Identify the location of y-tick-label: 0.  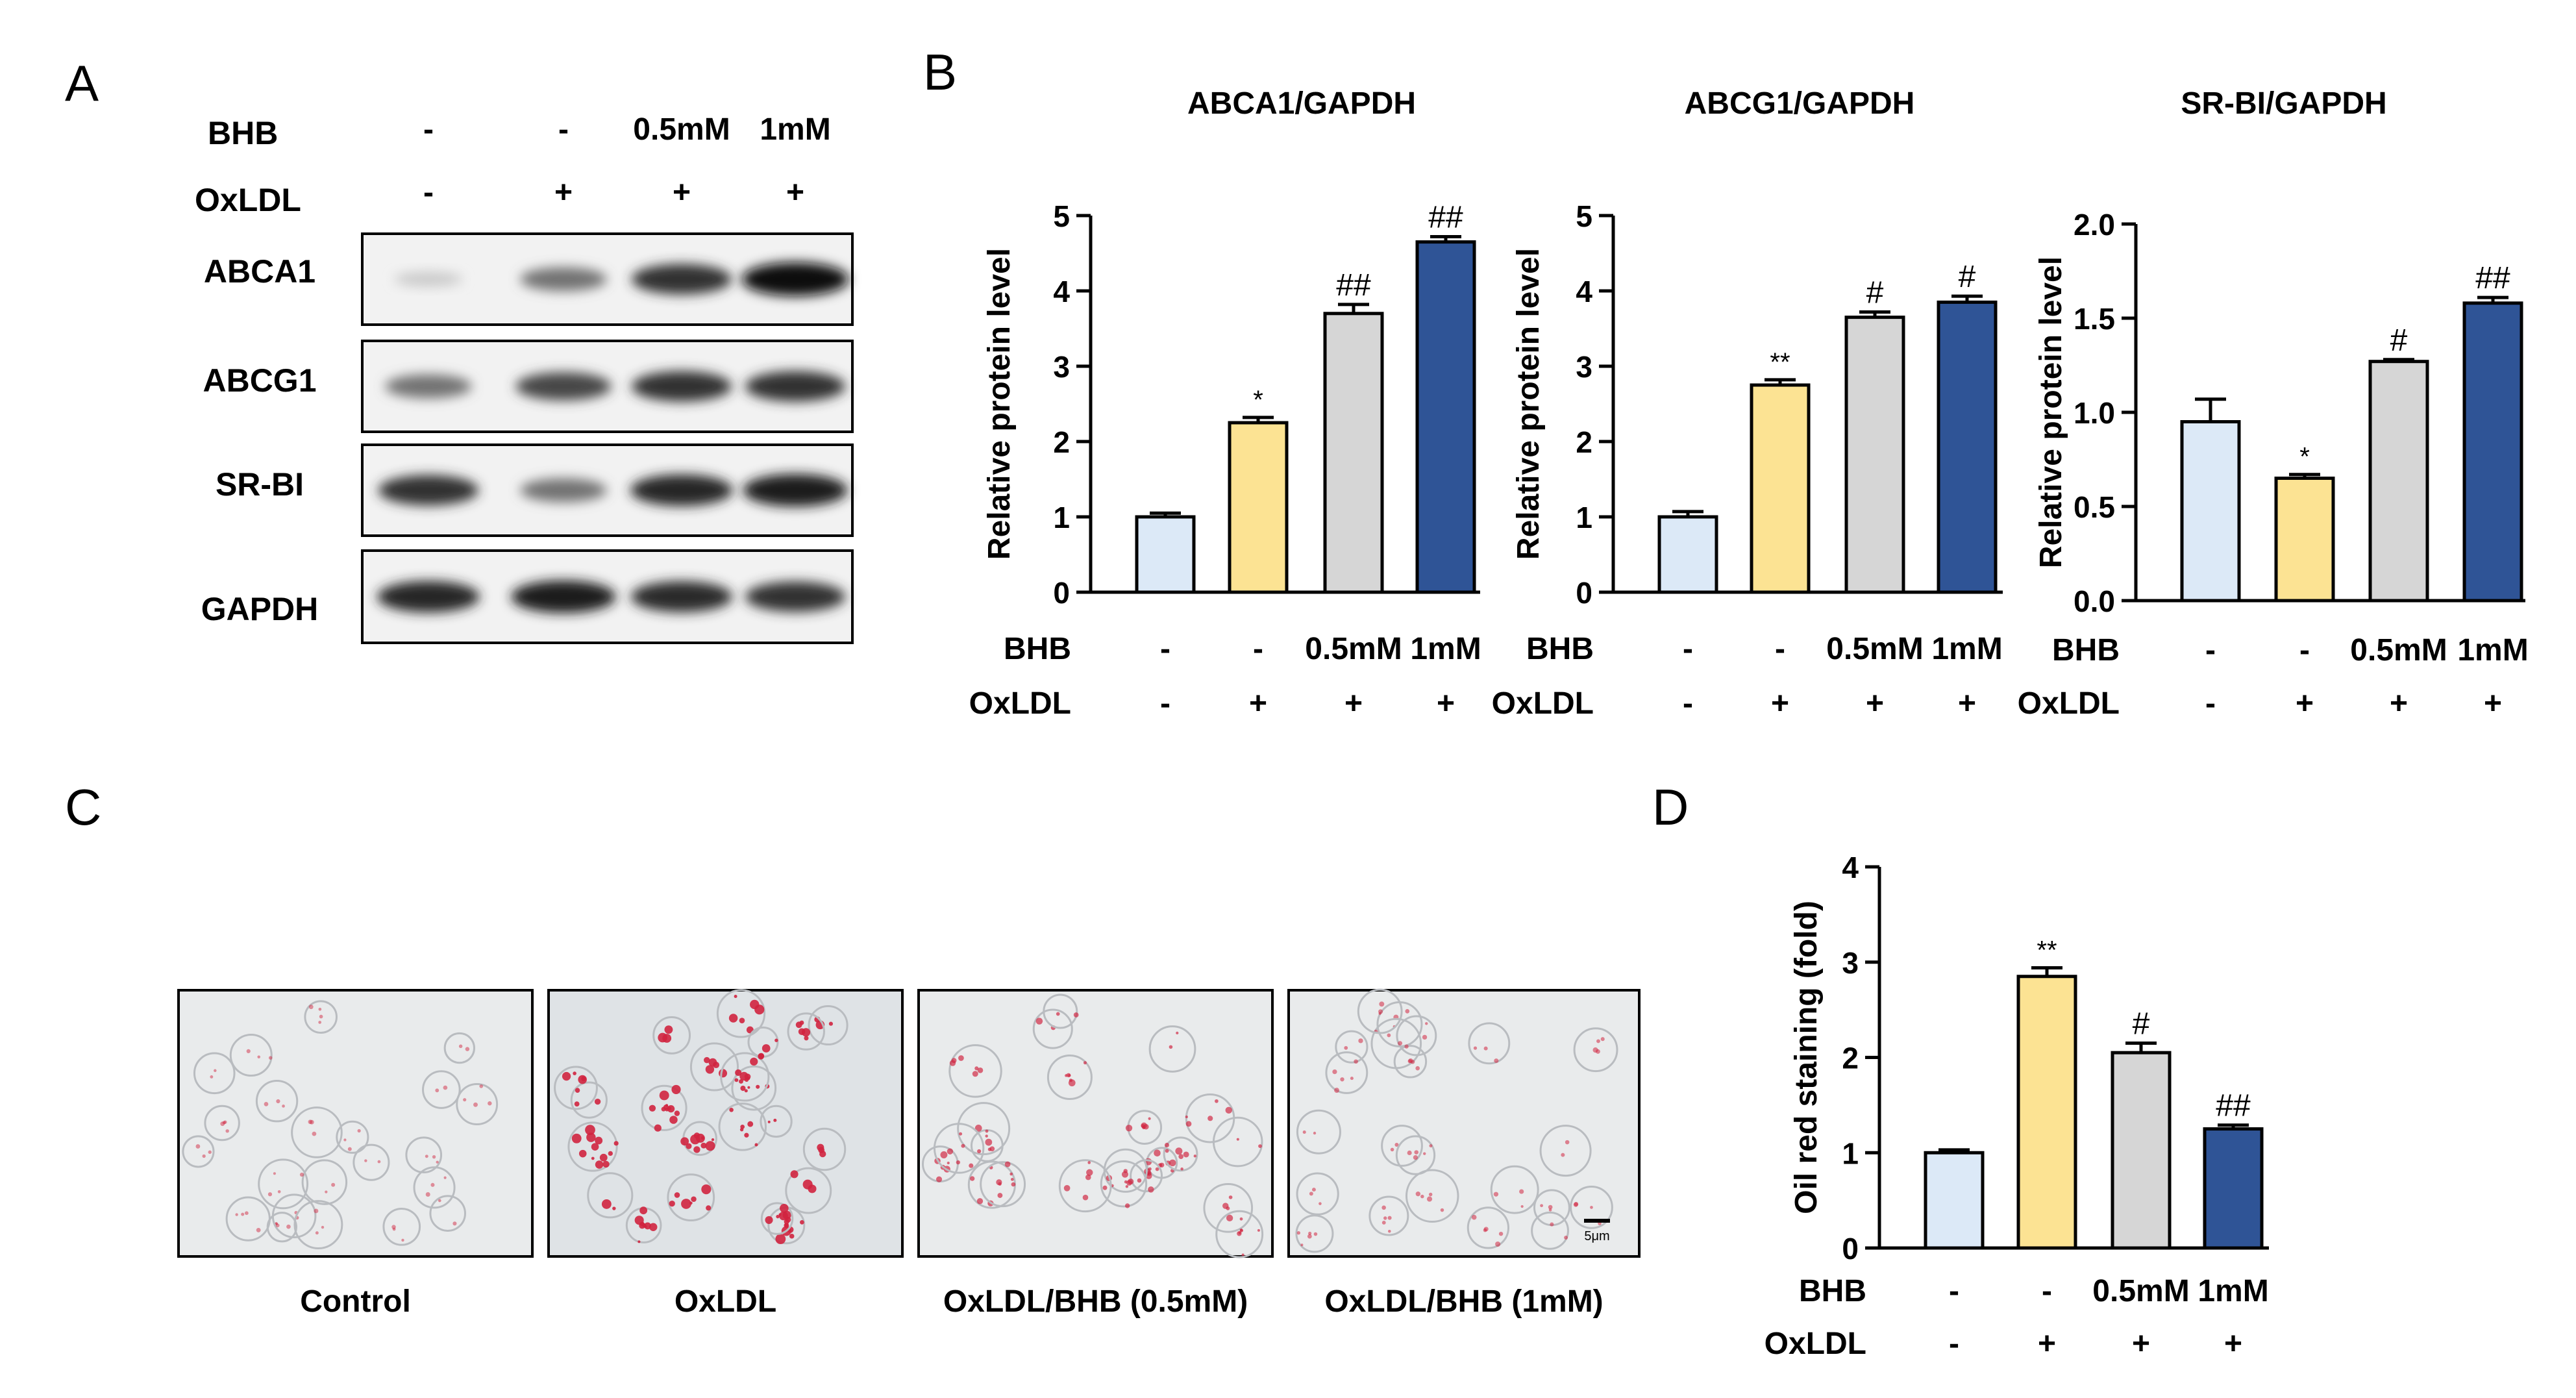
(1850, 1249).